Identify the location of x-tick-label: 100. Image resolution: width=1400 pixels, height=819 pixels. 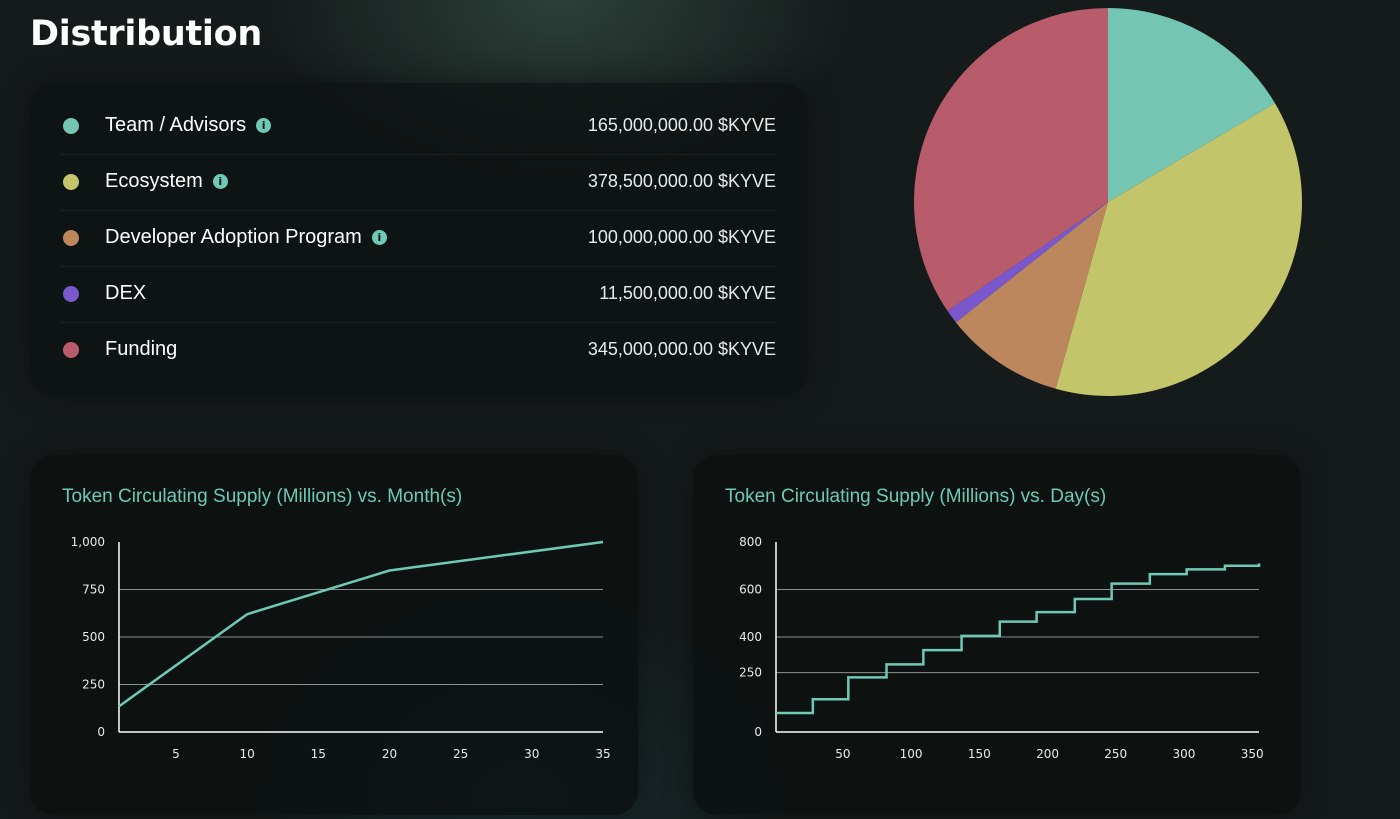
(911, 754).